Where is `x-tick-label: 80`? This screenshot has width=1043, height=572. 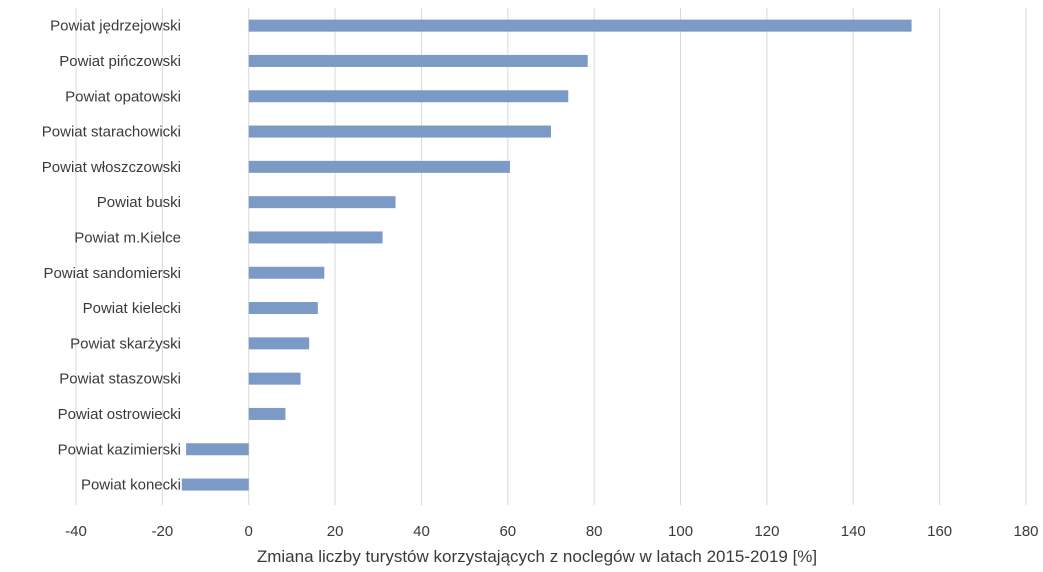
x-tick-label: 80 is located at coordinates (594, 531).